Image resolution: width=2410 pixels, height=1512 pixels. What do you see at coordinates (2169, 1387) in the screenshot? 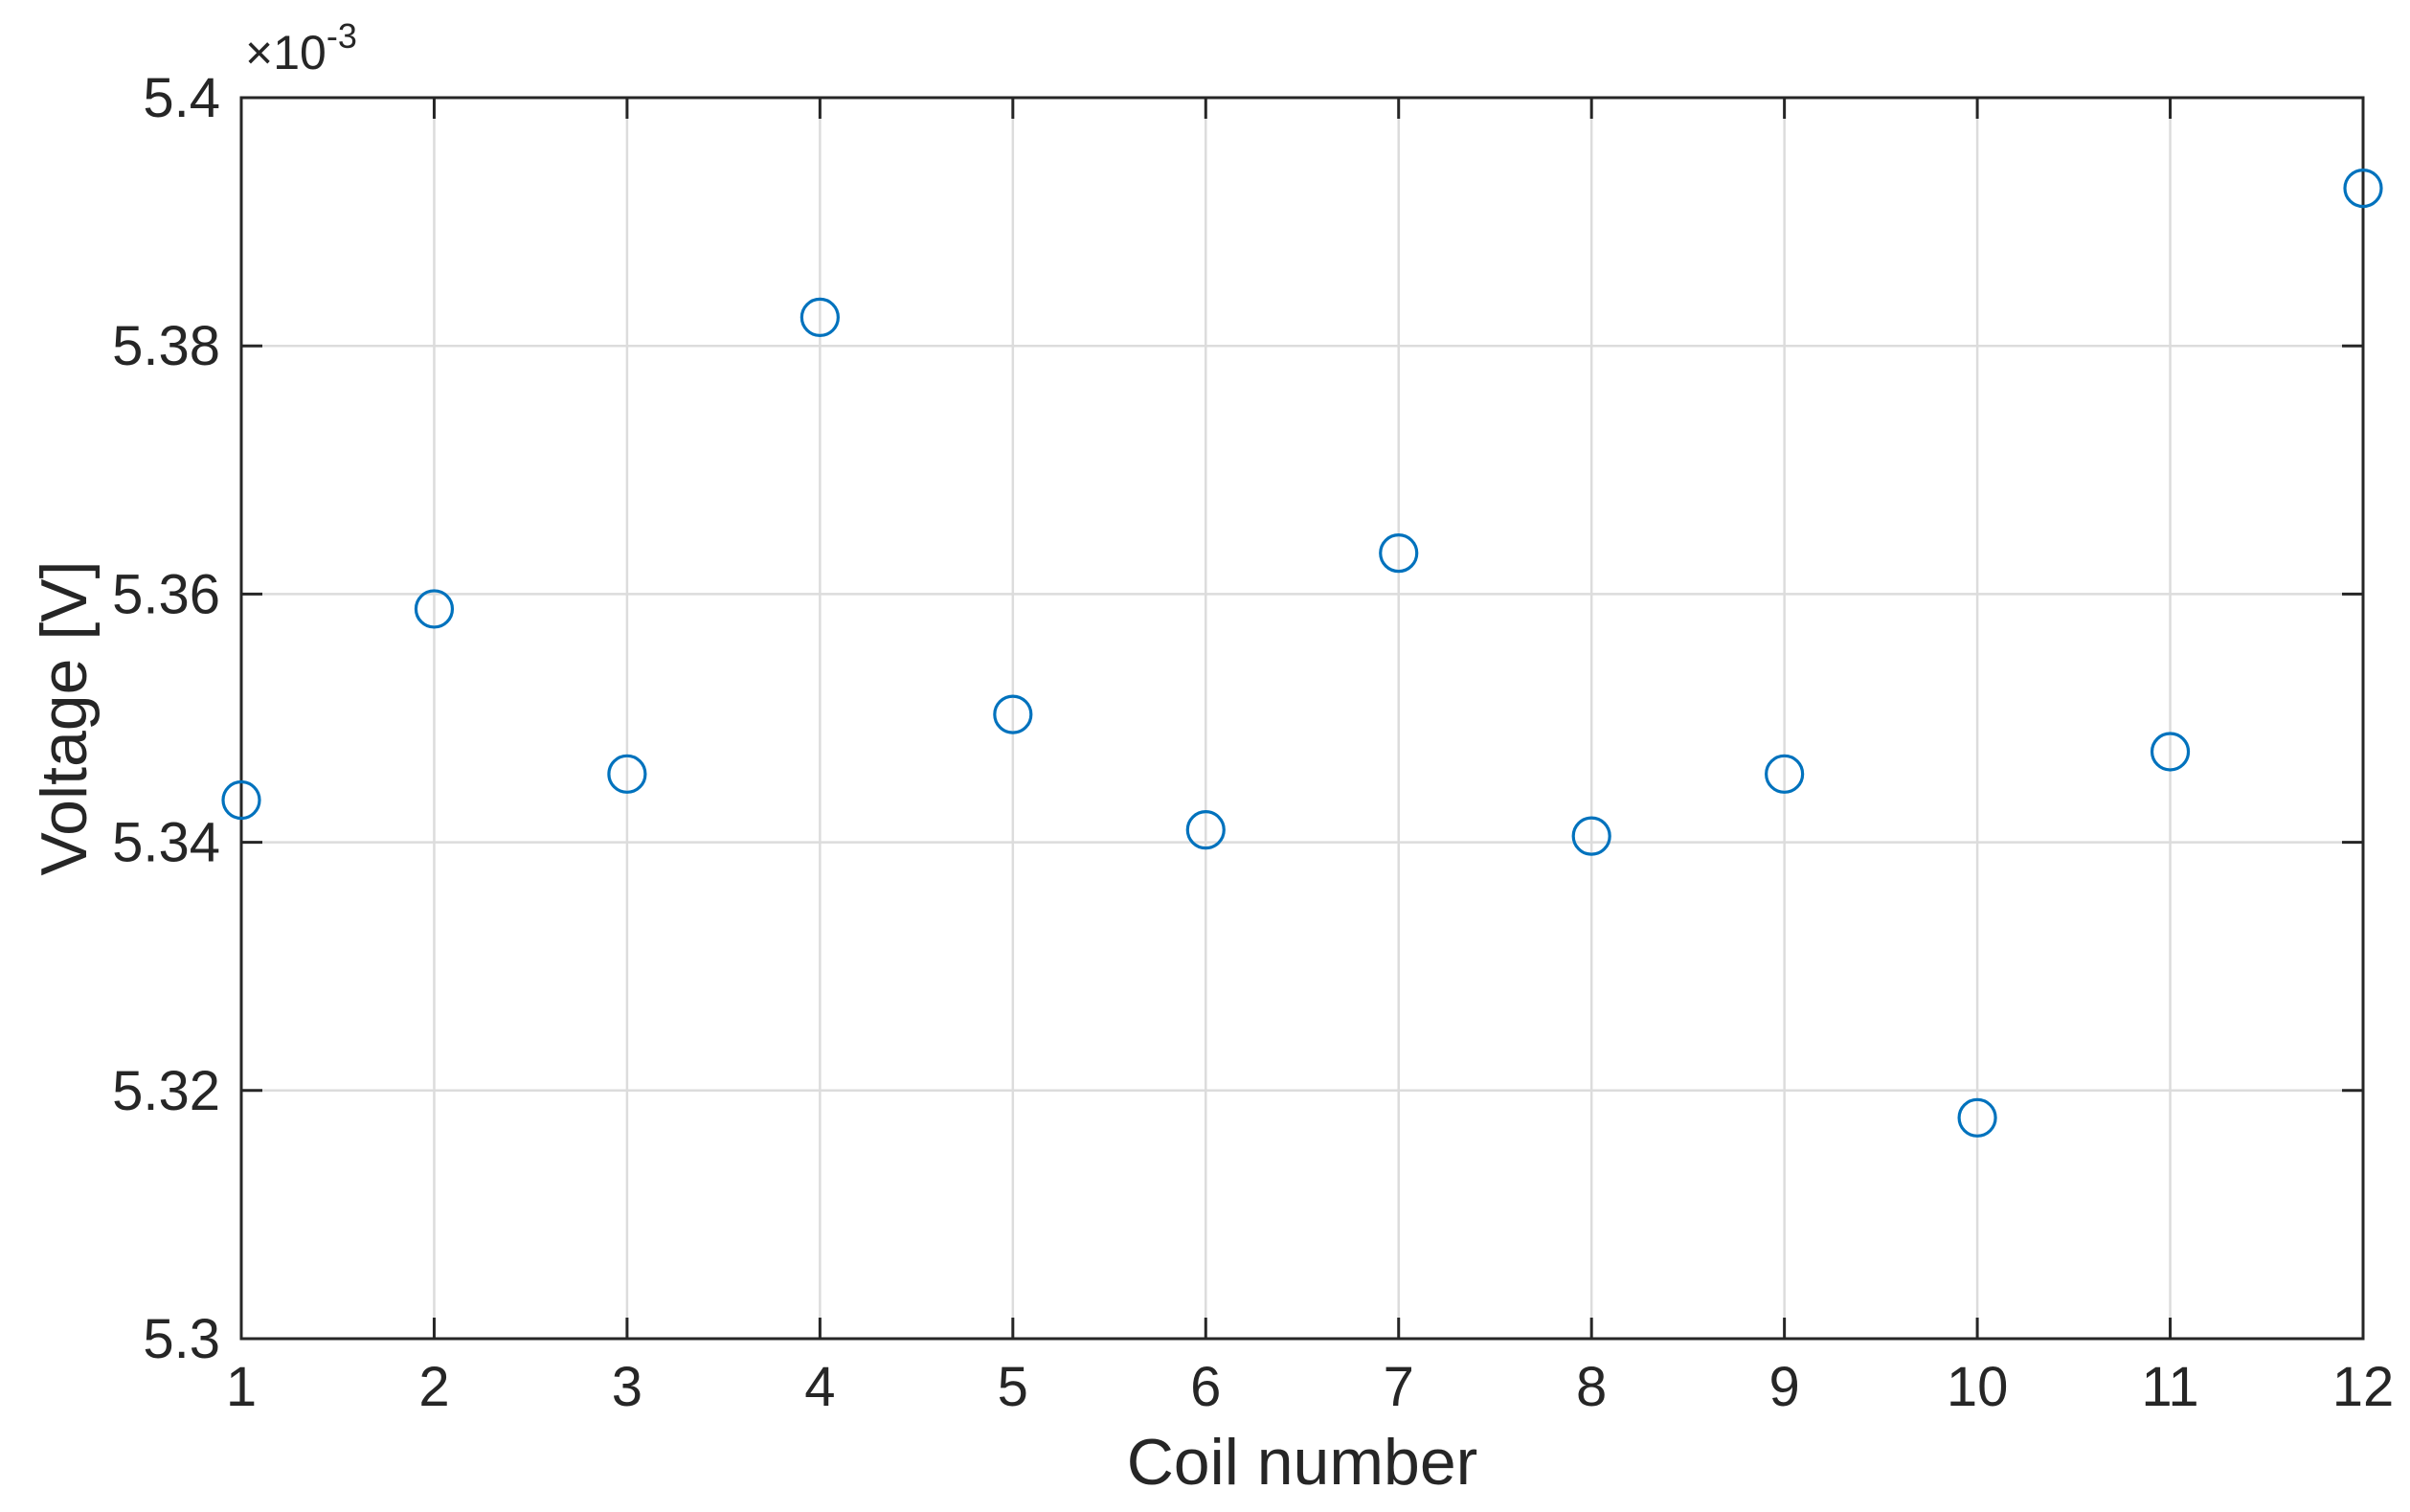
I see `x-tick-label: 11` at bounding box center [2169, 1387].